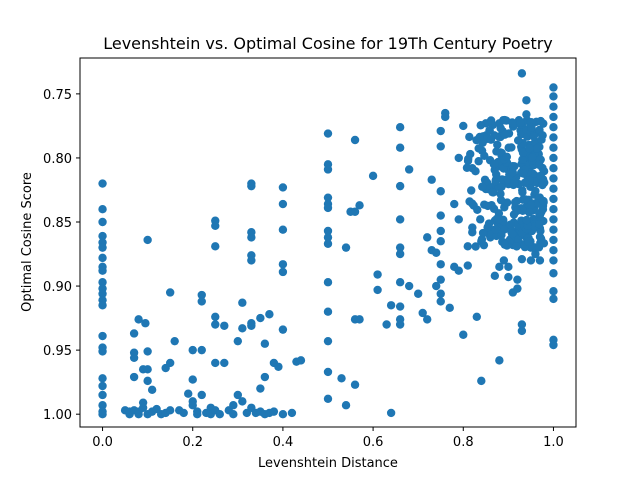 The image size is (640, 480). What do you see at coordinates (57, 351) in the screenshot?
I see `y-tick-label: 0.95` at bounding box center [57, 351].